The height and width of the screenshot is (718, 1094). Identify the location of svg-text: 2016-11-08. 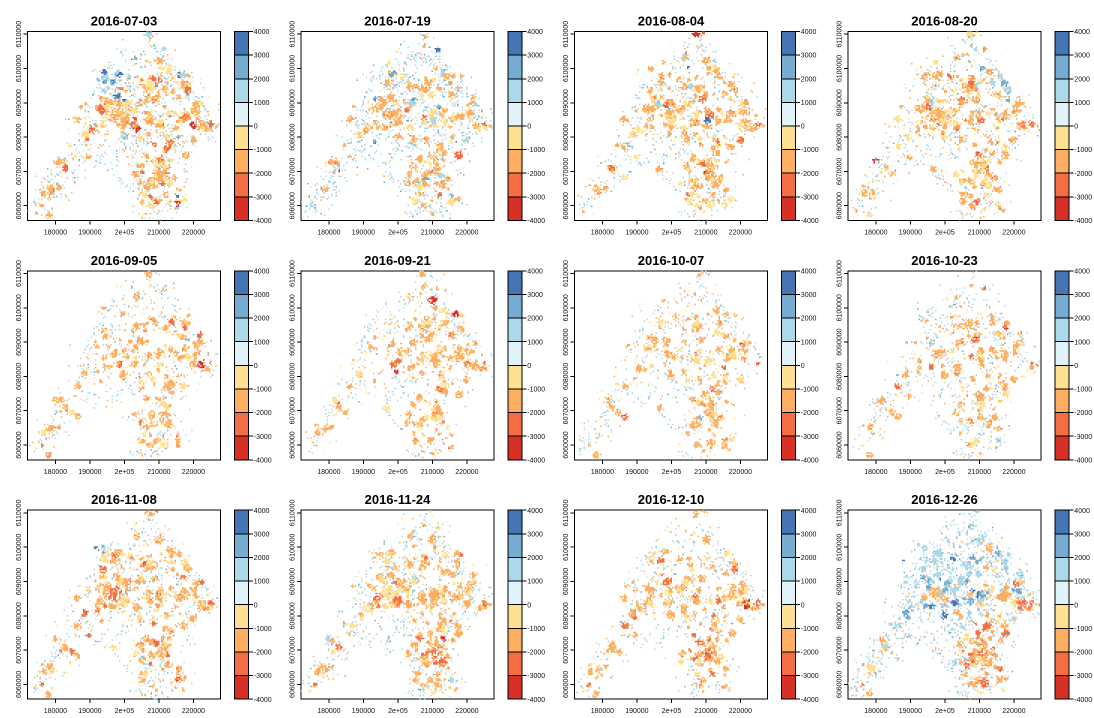
(124, 499).